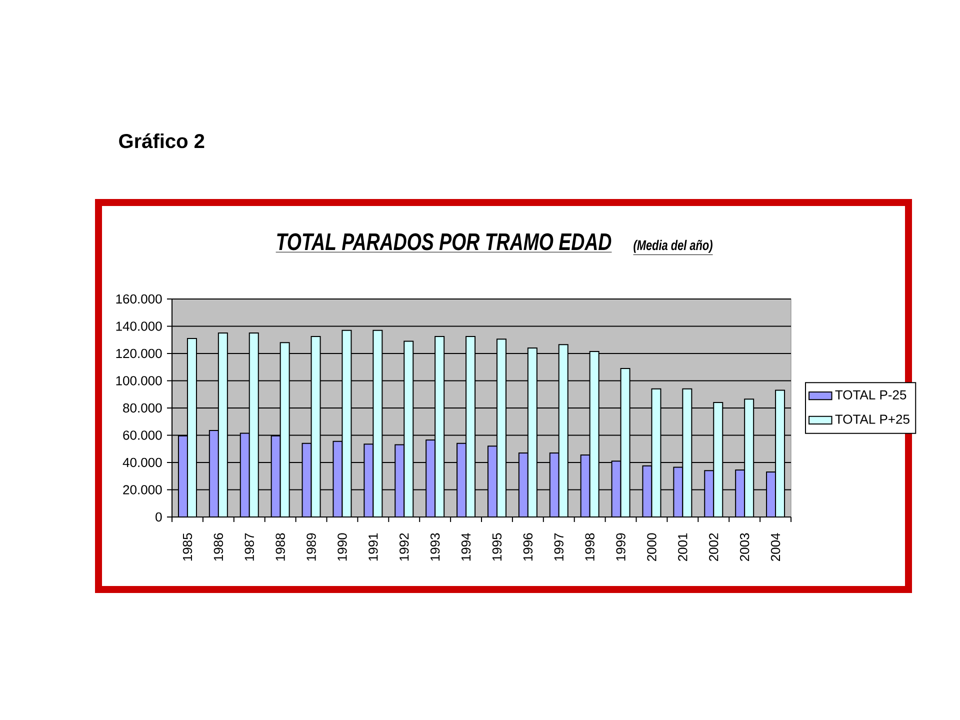 The width and height of the screenshot is (960, 720). Describe the element at coordinates (775, 547) in the screenshot. I see `x-tick-label: 2004` at that location.